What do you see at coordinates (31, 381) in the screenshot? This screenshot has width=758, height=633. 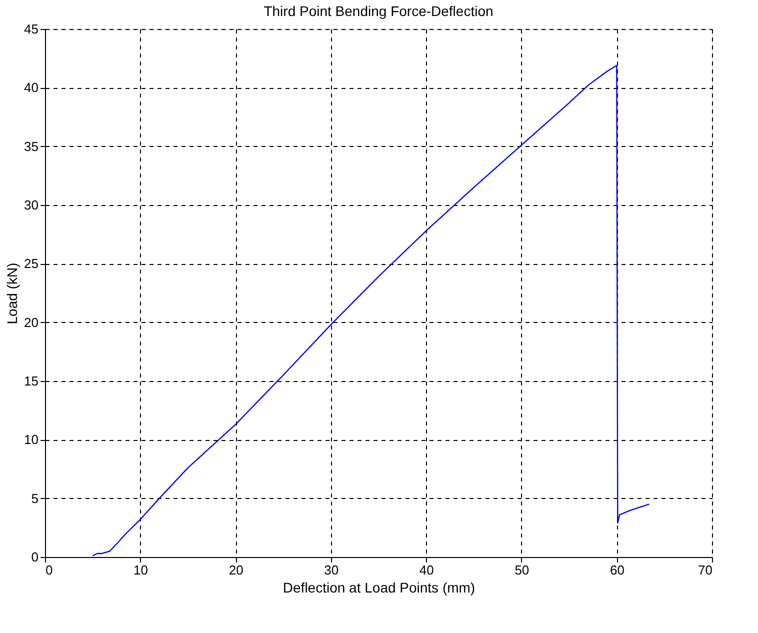 I see `y-tick-label: 15` at bounding box center [31, 381].